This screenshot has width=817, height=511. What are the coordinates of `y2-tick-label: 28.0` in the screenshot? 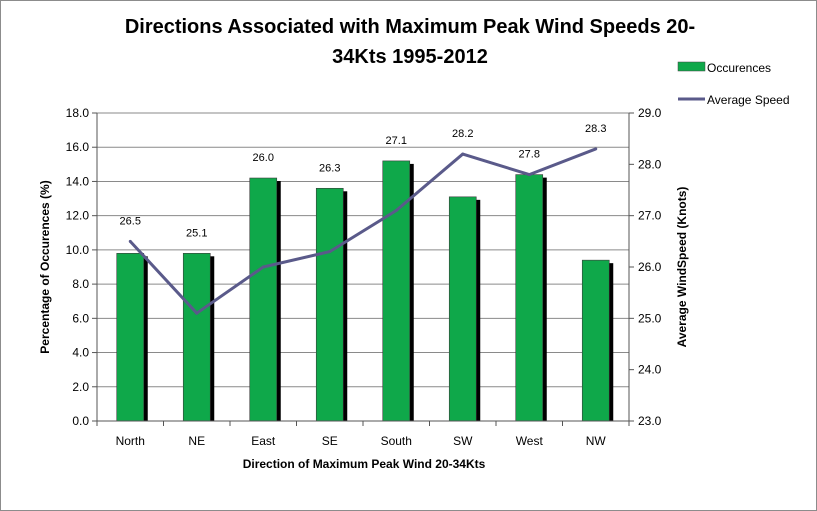 It's located at (650, 164).